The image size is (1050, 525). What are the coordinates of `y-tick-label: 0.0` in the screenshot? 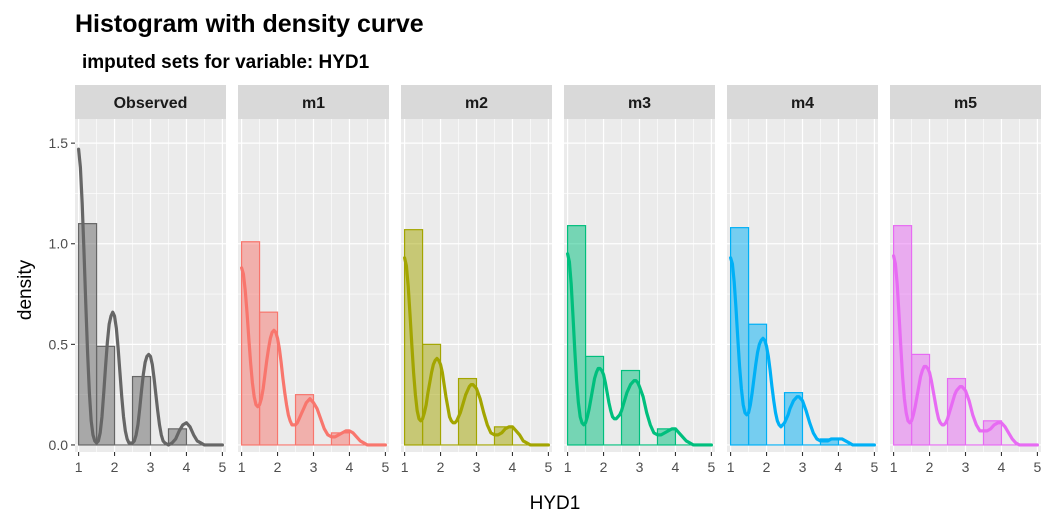 It's located at (59, 445).